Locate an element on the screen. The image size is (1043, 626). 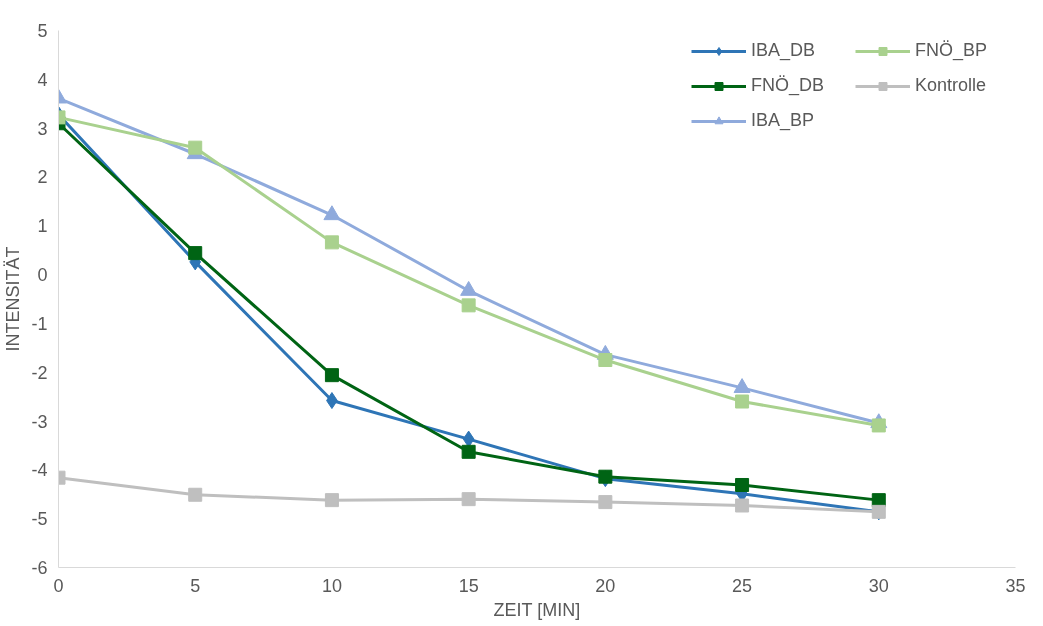
y-tick-label: -4 is located at coordinates (39, 470).